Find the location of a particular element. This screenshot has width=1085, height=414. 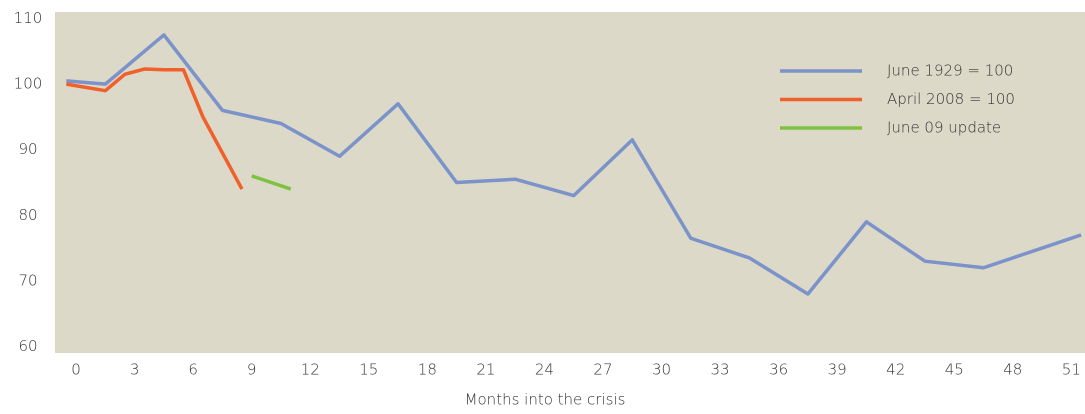

x-tick-label: 6 is located at coordinates (193, 370).